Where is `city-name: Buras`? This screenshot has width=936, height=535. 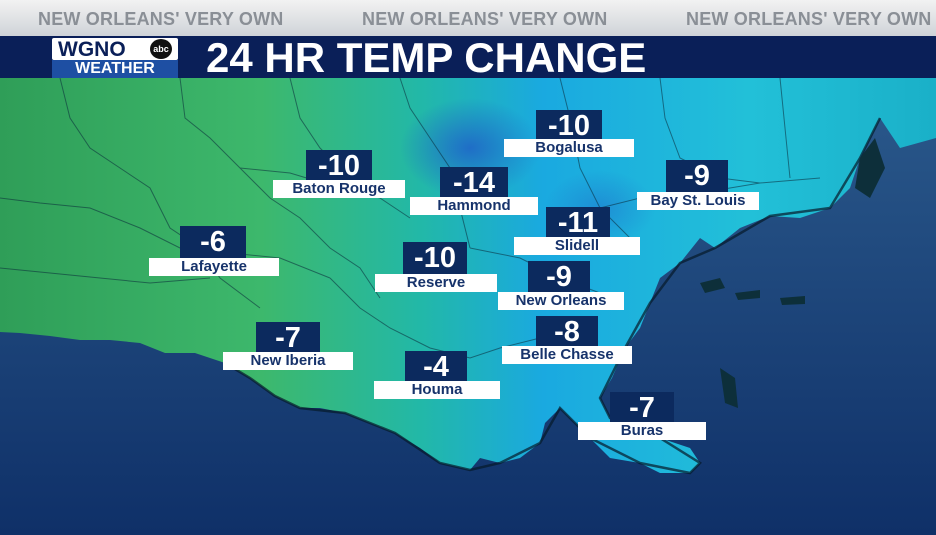 city-name: Buras is located at coordinates (642, 431).